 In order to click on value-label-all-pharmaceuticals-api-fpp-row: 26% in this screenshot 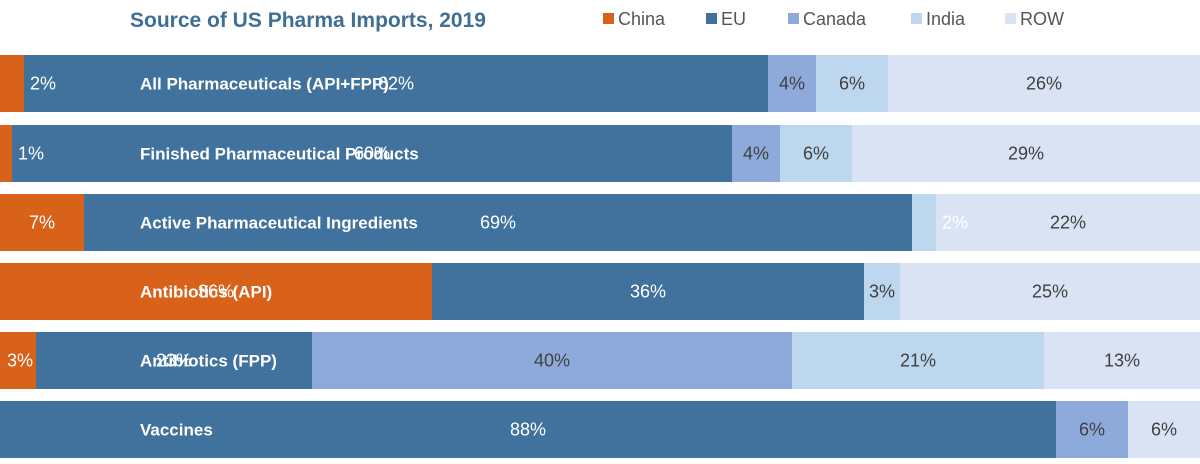, I will do `click(1044, 84)`.